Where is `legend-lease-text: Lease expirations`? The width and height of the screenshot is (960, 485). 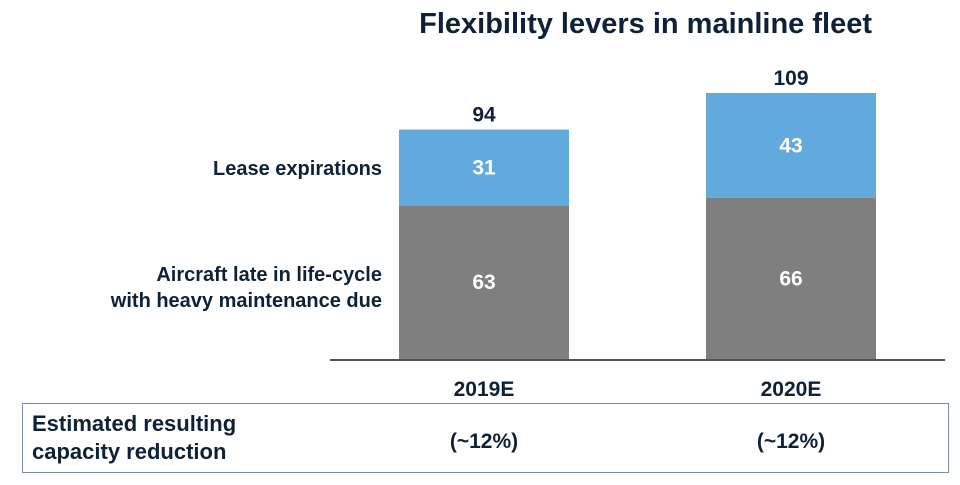
legend-lease-text: Lease expirations is located at coordinates (297, 169).